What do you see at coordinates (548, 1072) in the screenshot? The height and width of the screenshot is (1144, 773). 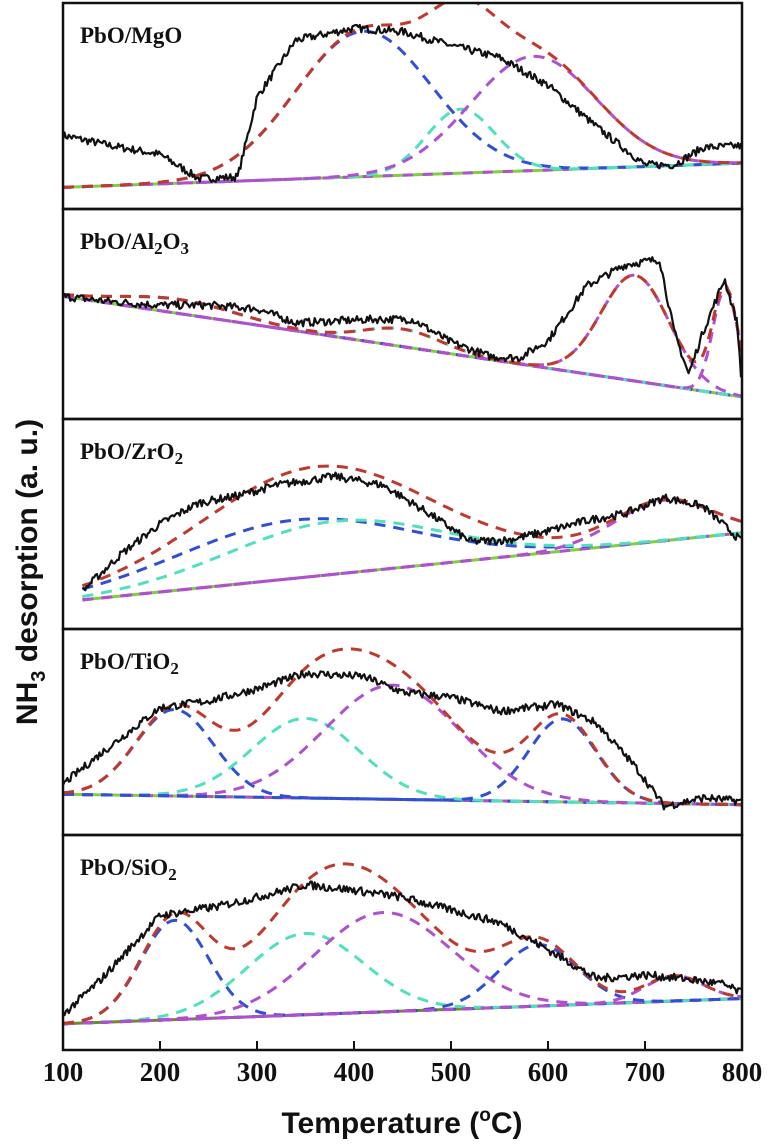 I see `x-tick-label: 600` at bounding box center [548, 1072].